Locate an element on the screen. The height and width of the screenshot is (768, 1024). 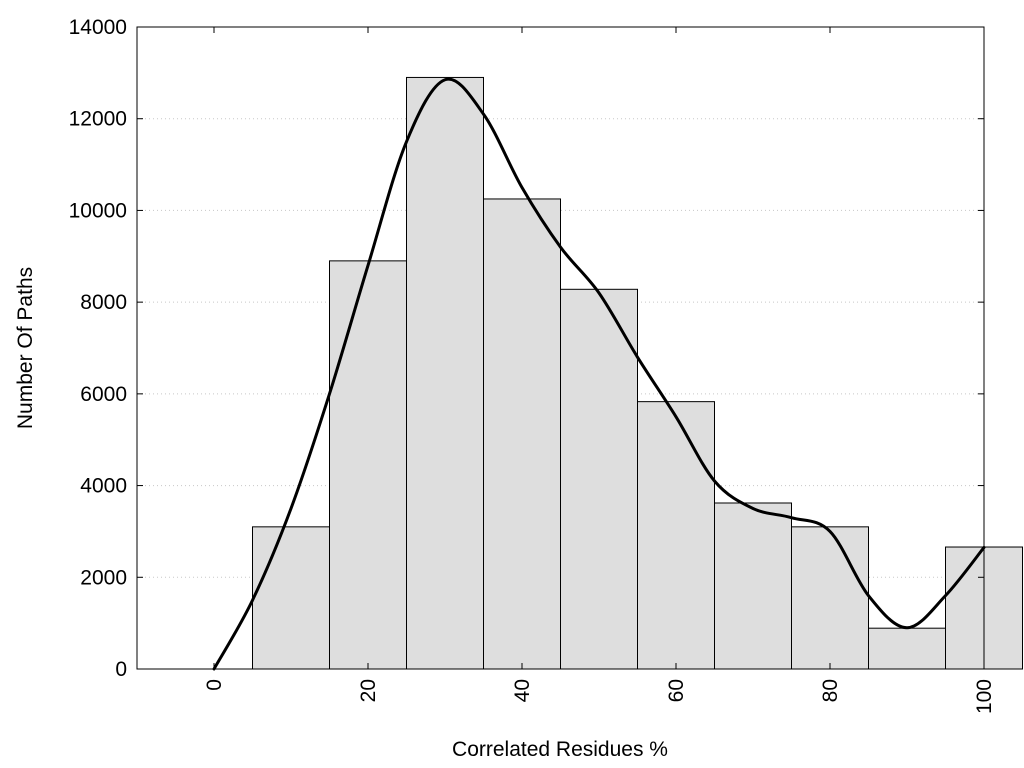
x-tick-label-20: 20 is located at coordinates (368, 690).